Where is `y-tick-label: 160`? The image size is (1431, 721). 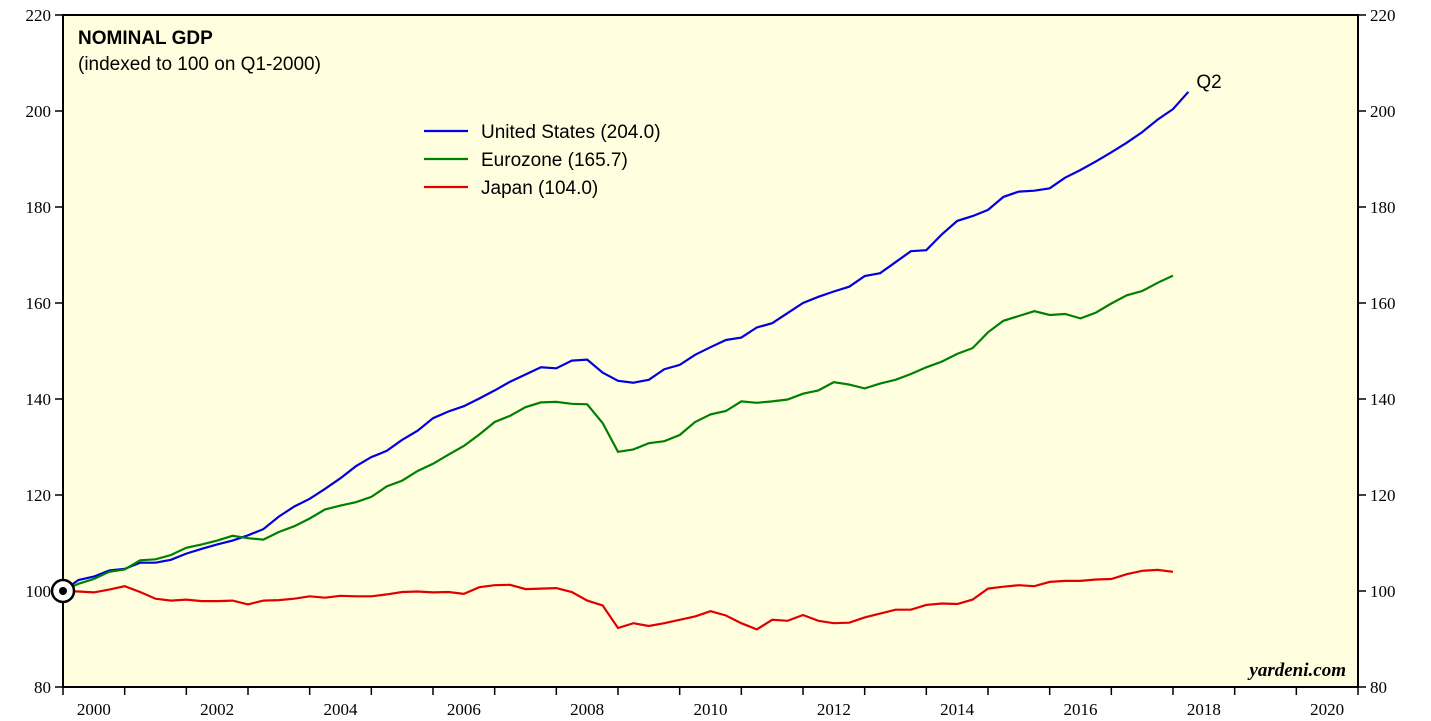 y-tick-label: 160 is located at coordinates (39, 303).